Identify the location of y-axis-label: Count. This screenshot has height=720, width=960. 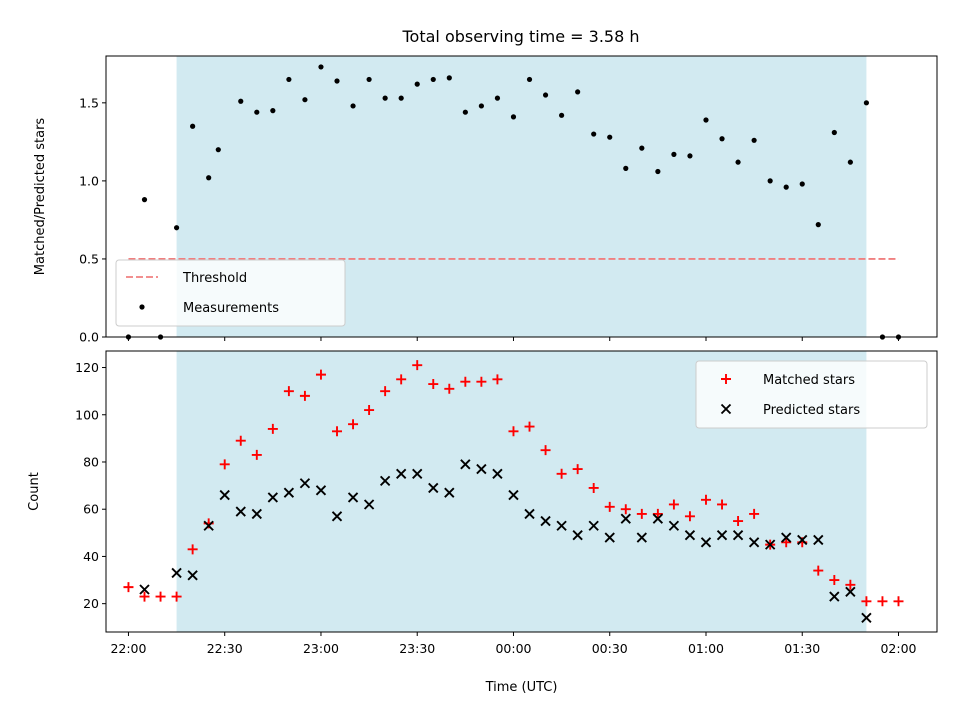
(34, 491).